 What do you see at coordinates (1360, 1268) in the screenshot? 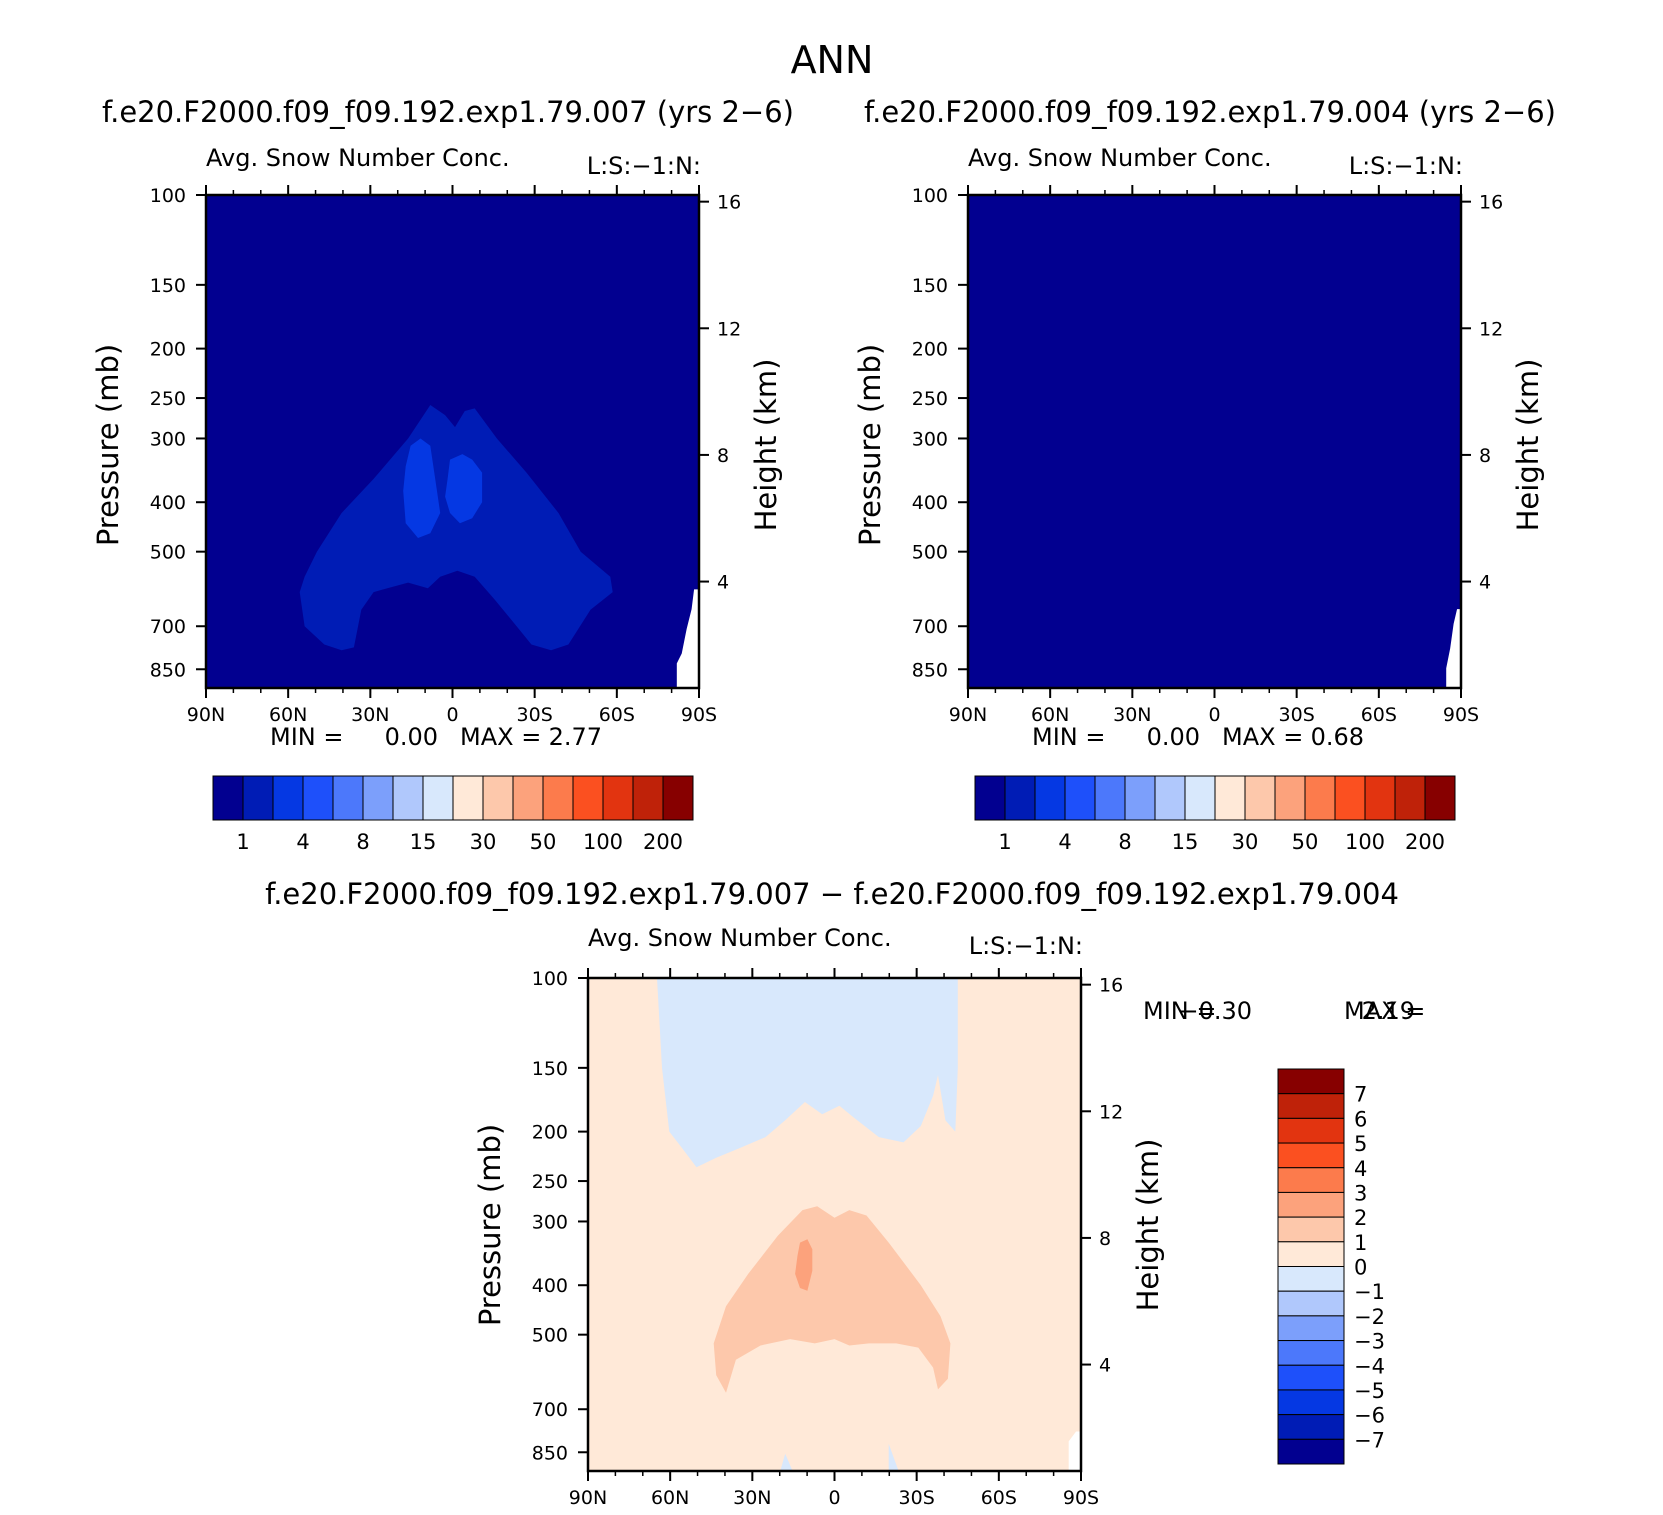
I see `colorbar-label: 0` at bounding box center [1360, 1268].